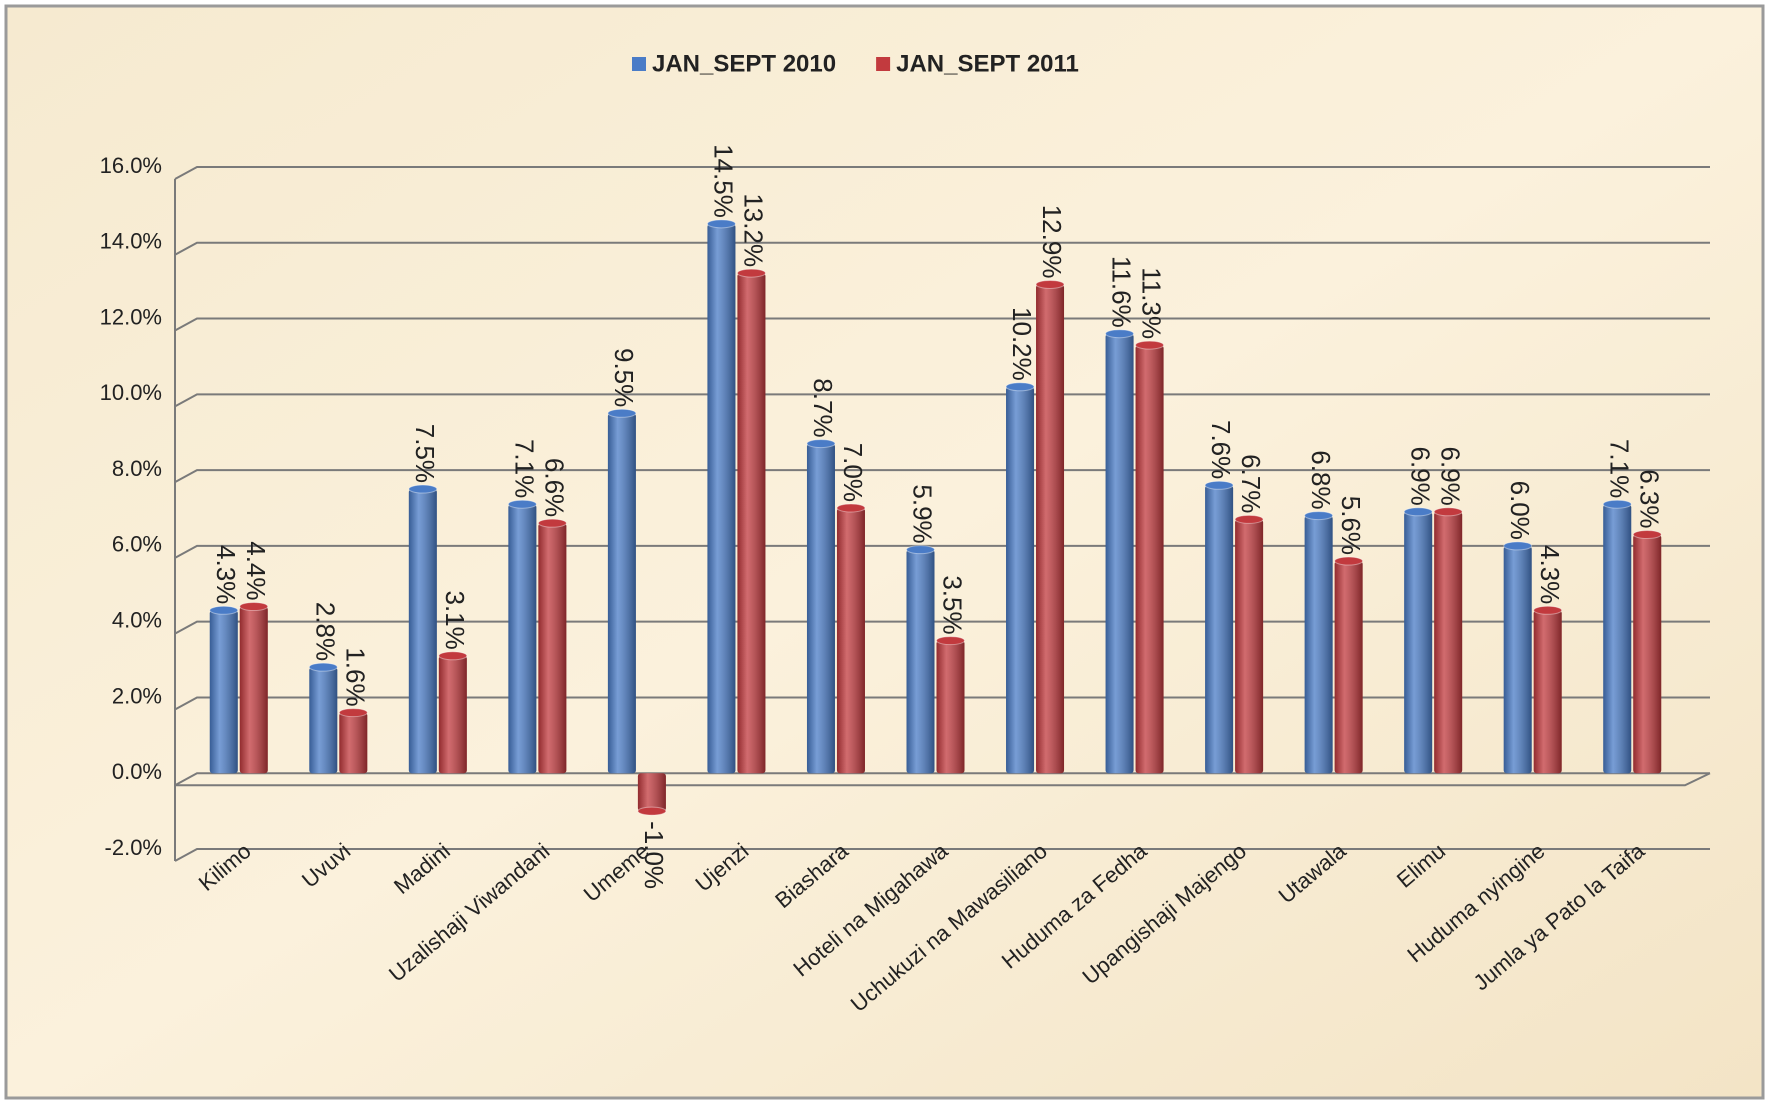  I want to click on data-label: 6.8%, so click(1321, 479).